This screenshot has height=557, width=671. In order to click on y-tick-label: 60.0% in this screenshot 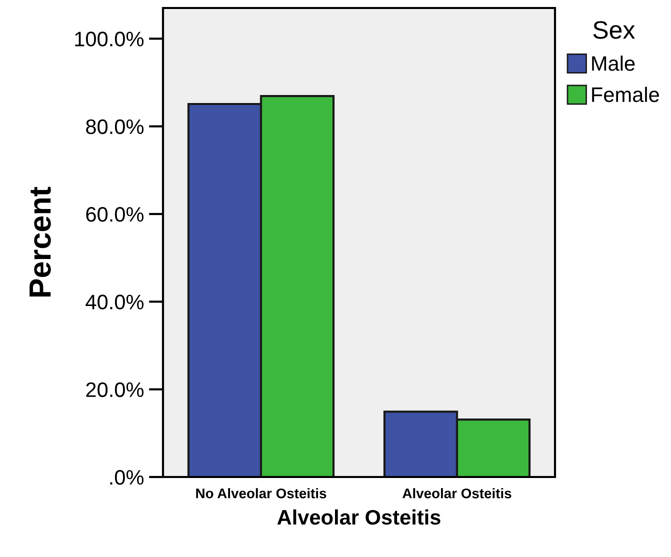, I will do `click(115, 214)`.